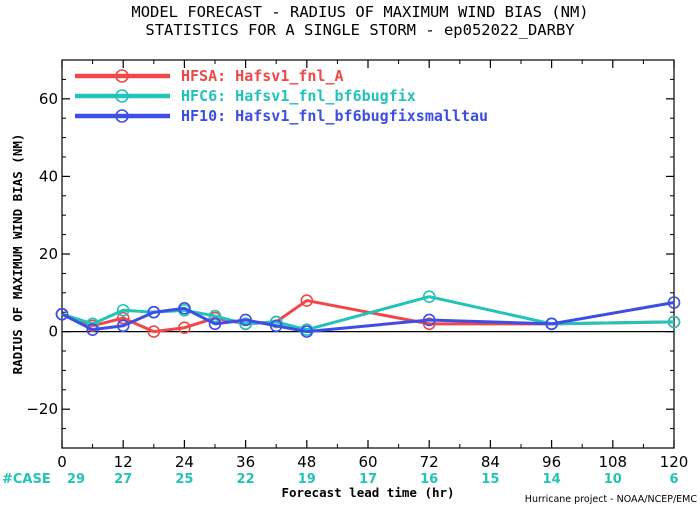 The height and width of the screenshot is (506, 700). I want to click on legend-label-hf10: HF10: Hafsv1_fnl_bf6bugfixsmalltau, so click(334, 116).